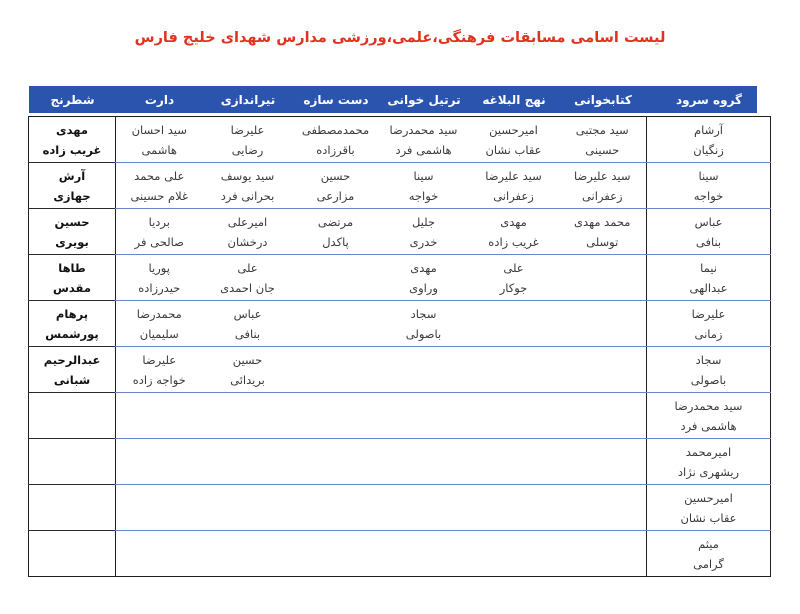  Describe the element at coordinates (708, 415) in the screenshot. I see `table-cell: سید محمدرضا هاشمی فرد` at that location.